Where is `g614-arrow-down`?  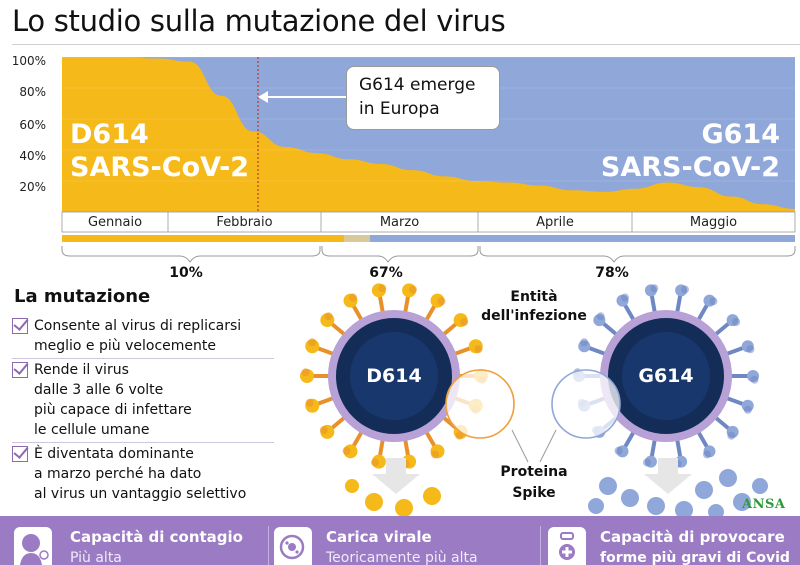 g614-arrow-down is located at coordinates (668, 476).